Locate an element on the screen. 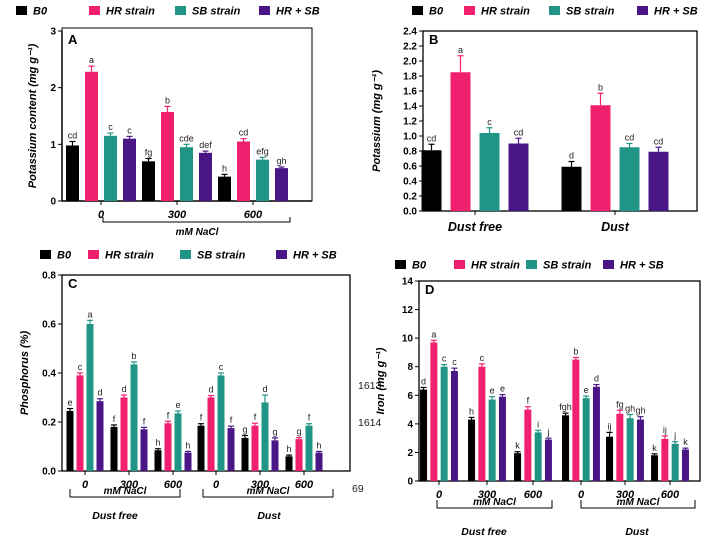 The height and width of the screenshot is (541, 708). x-tick-label: 0 is located at coordinates (216, 485).